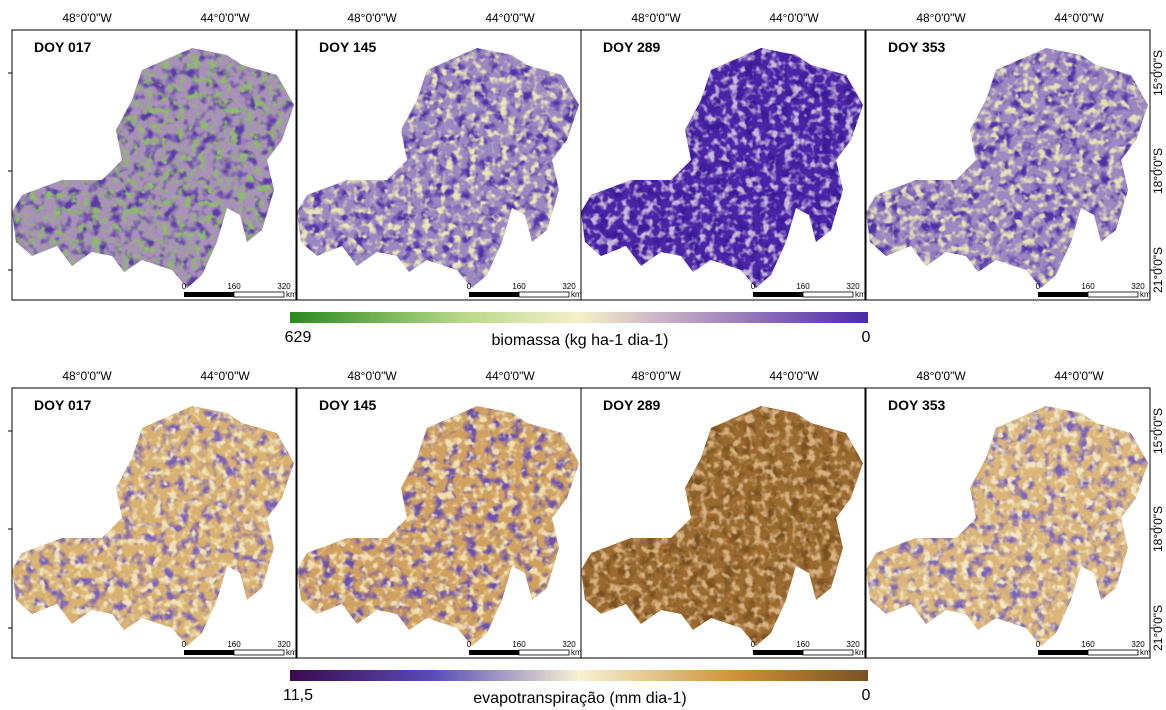  I want to click on colorbar-min: 629, so click(298, 337).